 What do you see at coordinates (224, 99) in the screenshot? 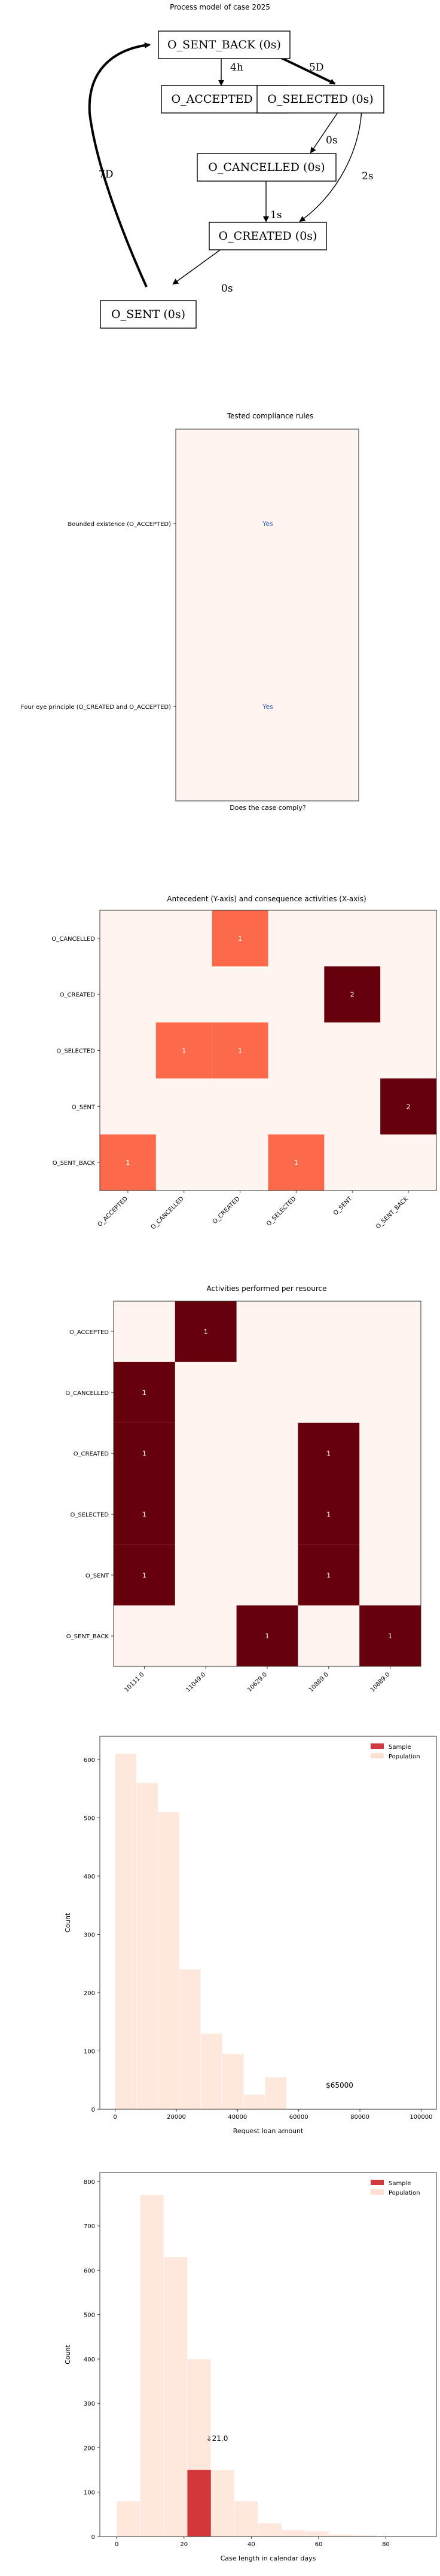
I see `node-label: O_ACCEPTED (0s)` at bounding box center [224, 99].